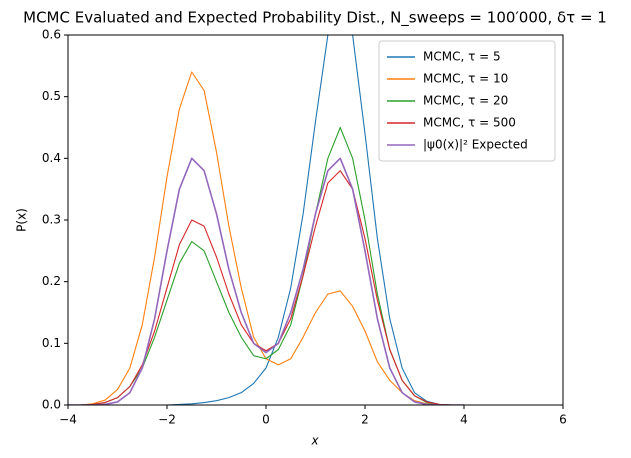 The height and width of the screenshot is (458, 631). Describe the element at coordinates (51, 158) in the screenshot. I see `y-tick-label: 0.4` at that location.